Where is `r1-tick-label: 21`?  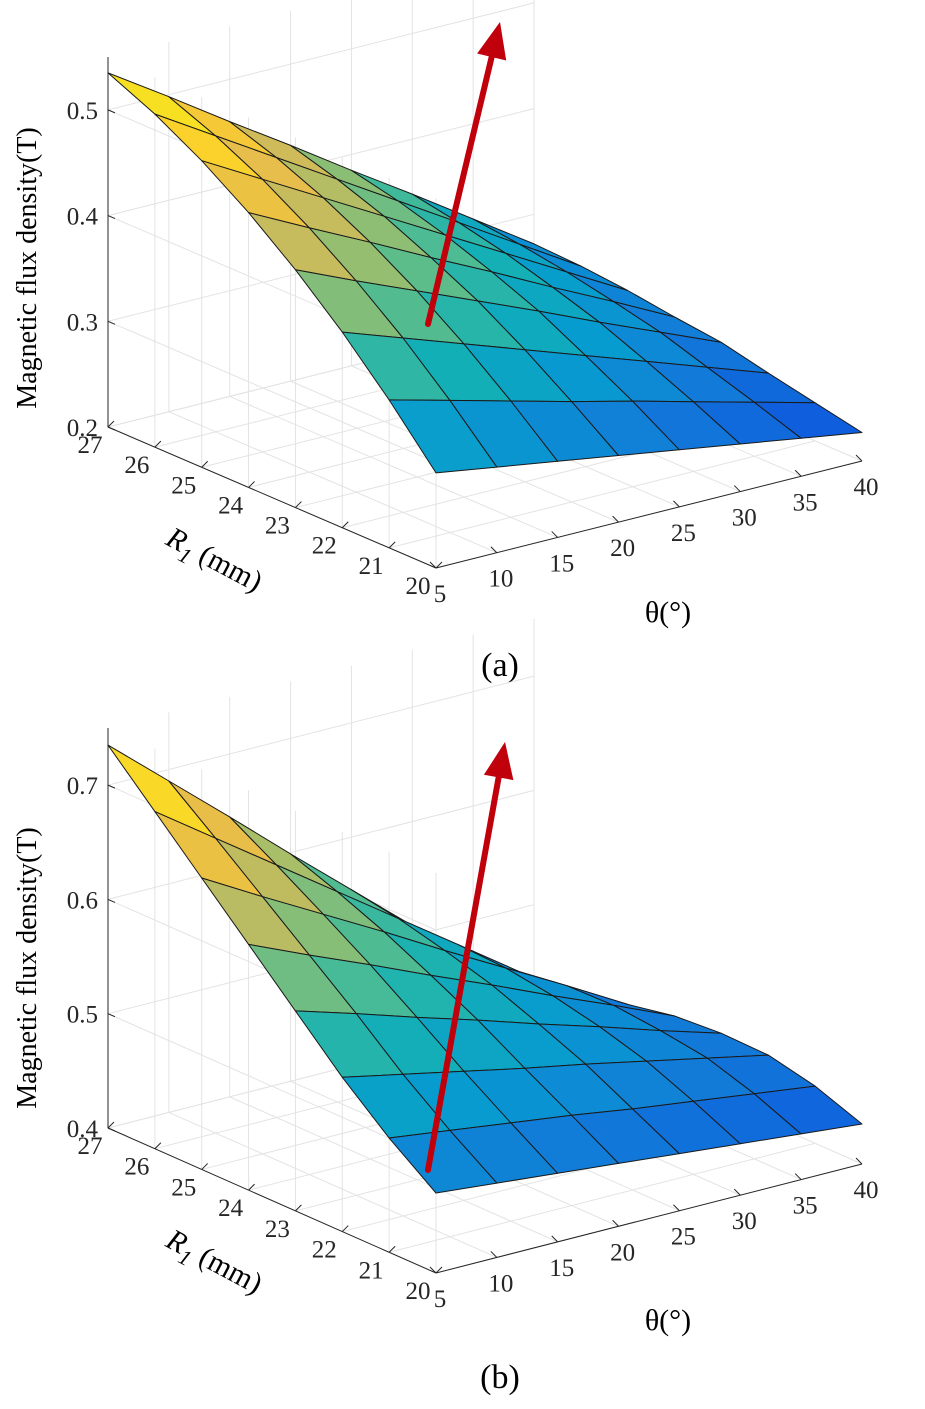 r1-tick-label: 21 is located at coordinates (371, 1270).